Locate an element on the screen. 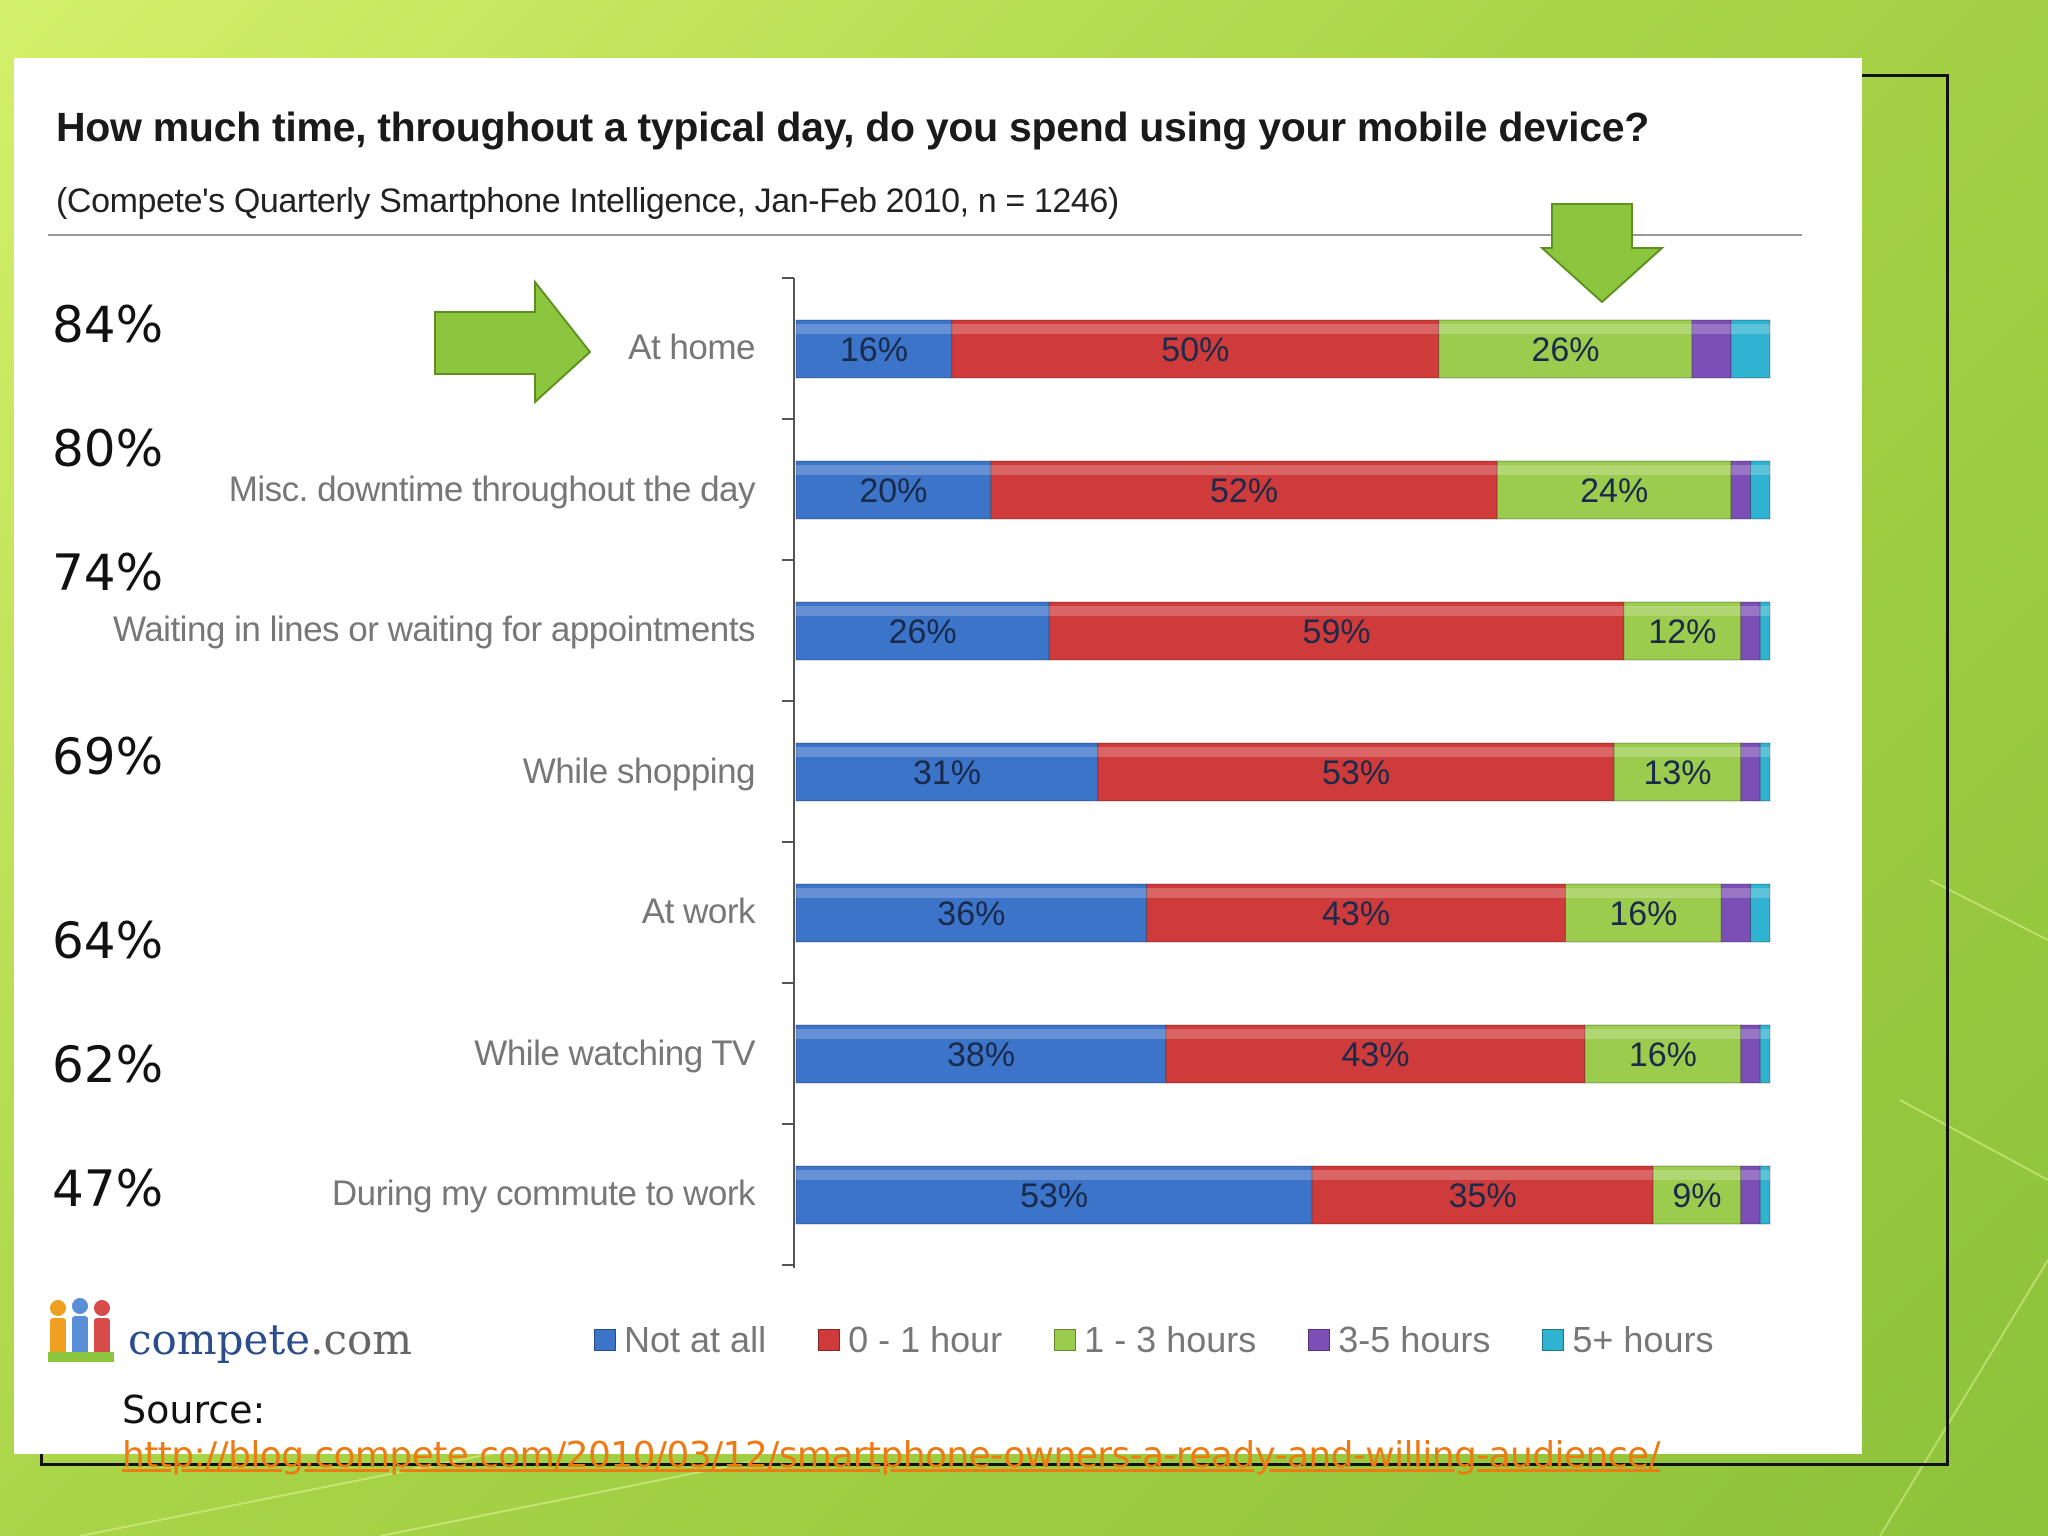 The width and height of the screenshot is (2048, 1536). bar-value-label: 38% is located at coordinates (981, 1055).